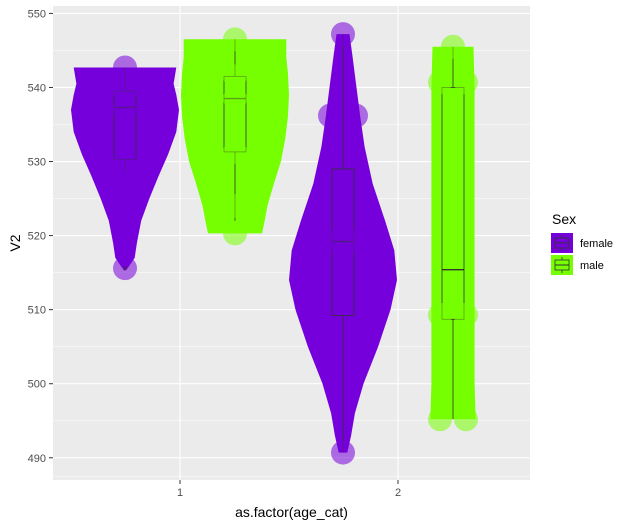  I want to click on y-tick-label: 540, so click(37, 88).